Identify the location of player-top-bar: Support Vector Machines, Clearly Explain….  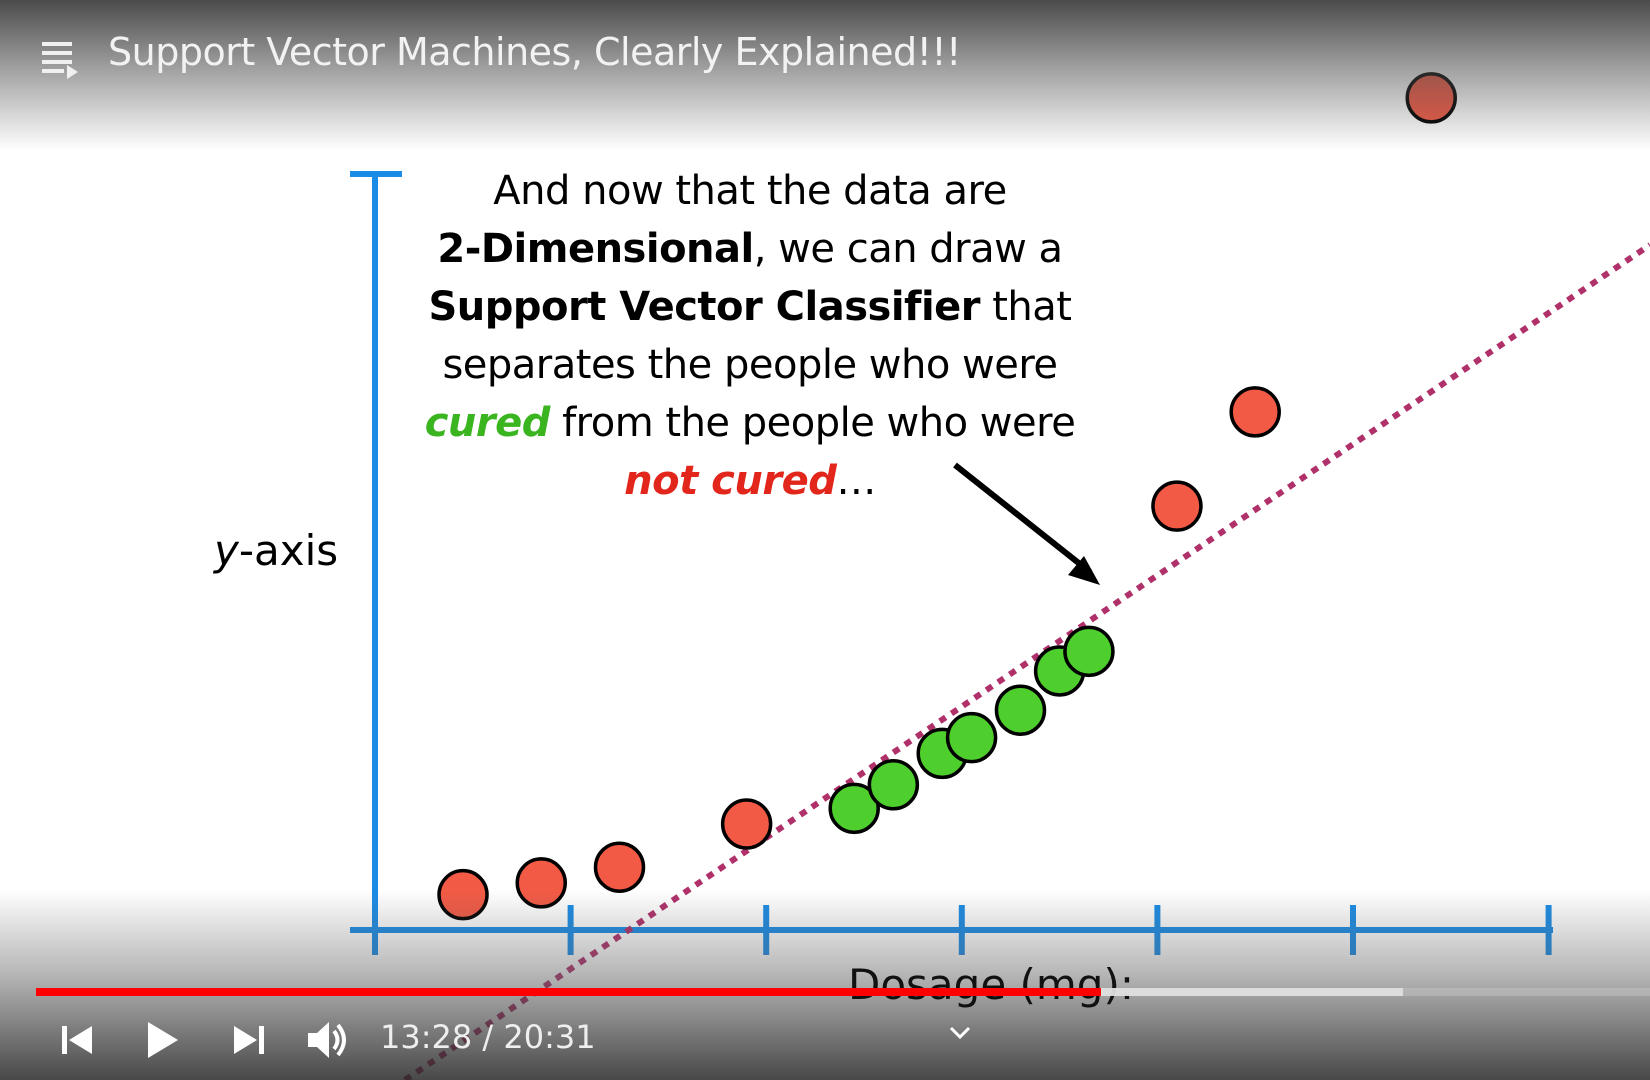
(825, 55).